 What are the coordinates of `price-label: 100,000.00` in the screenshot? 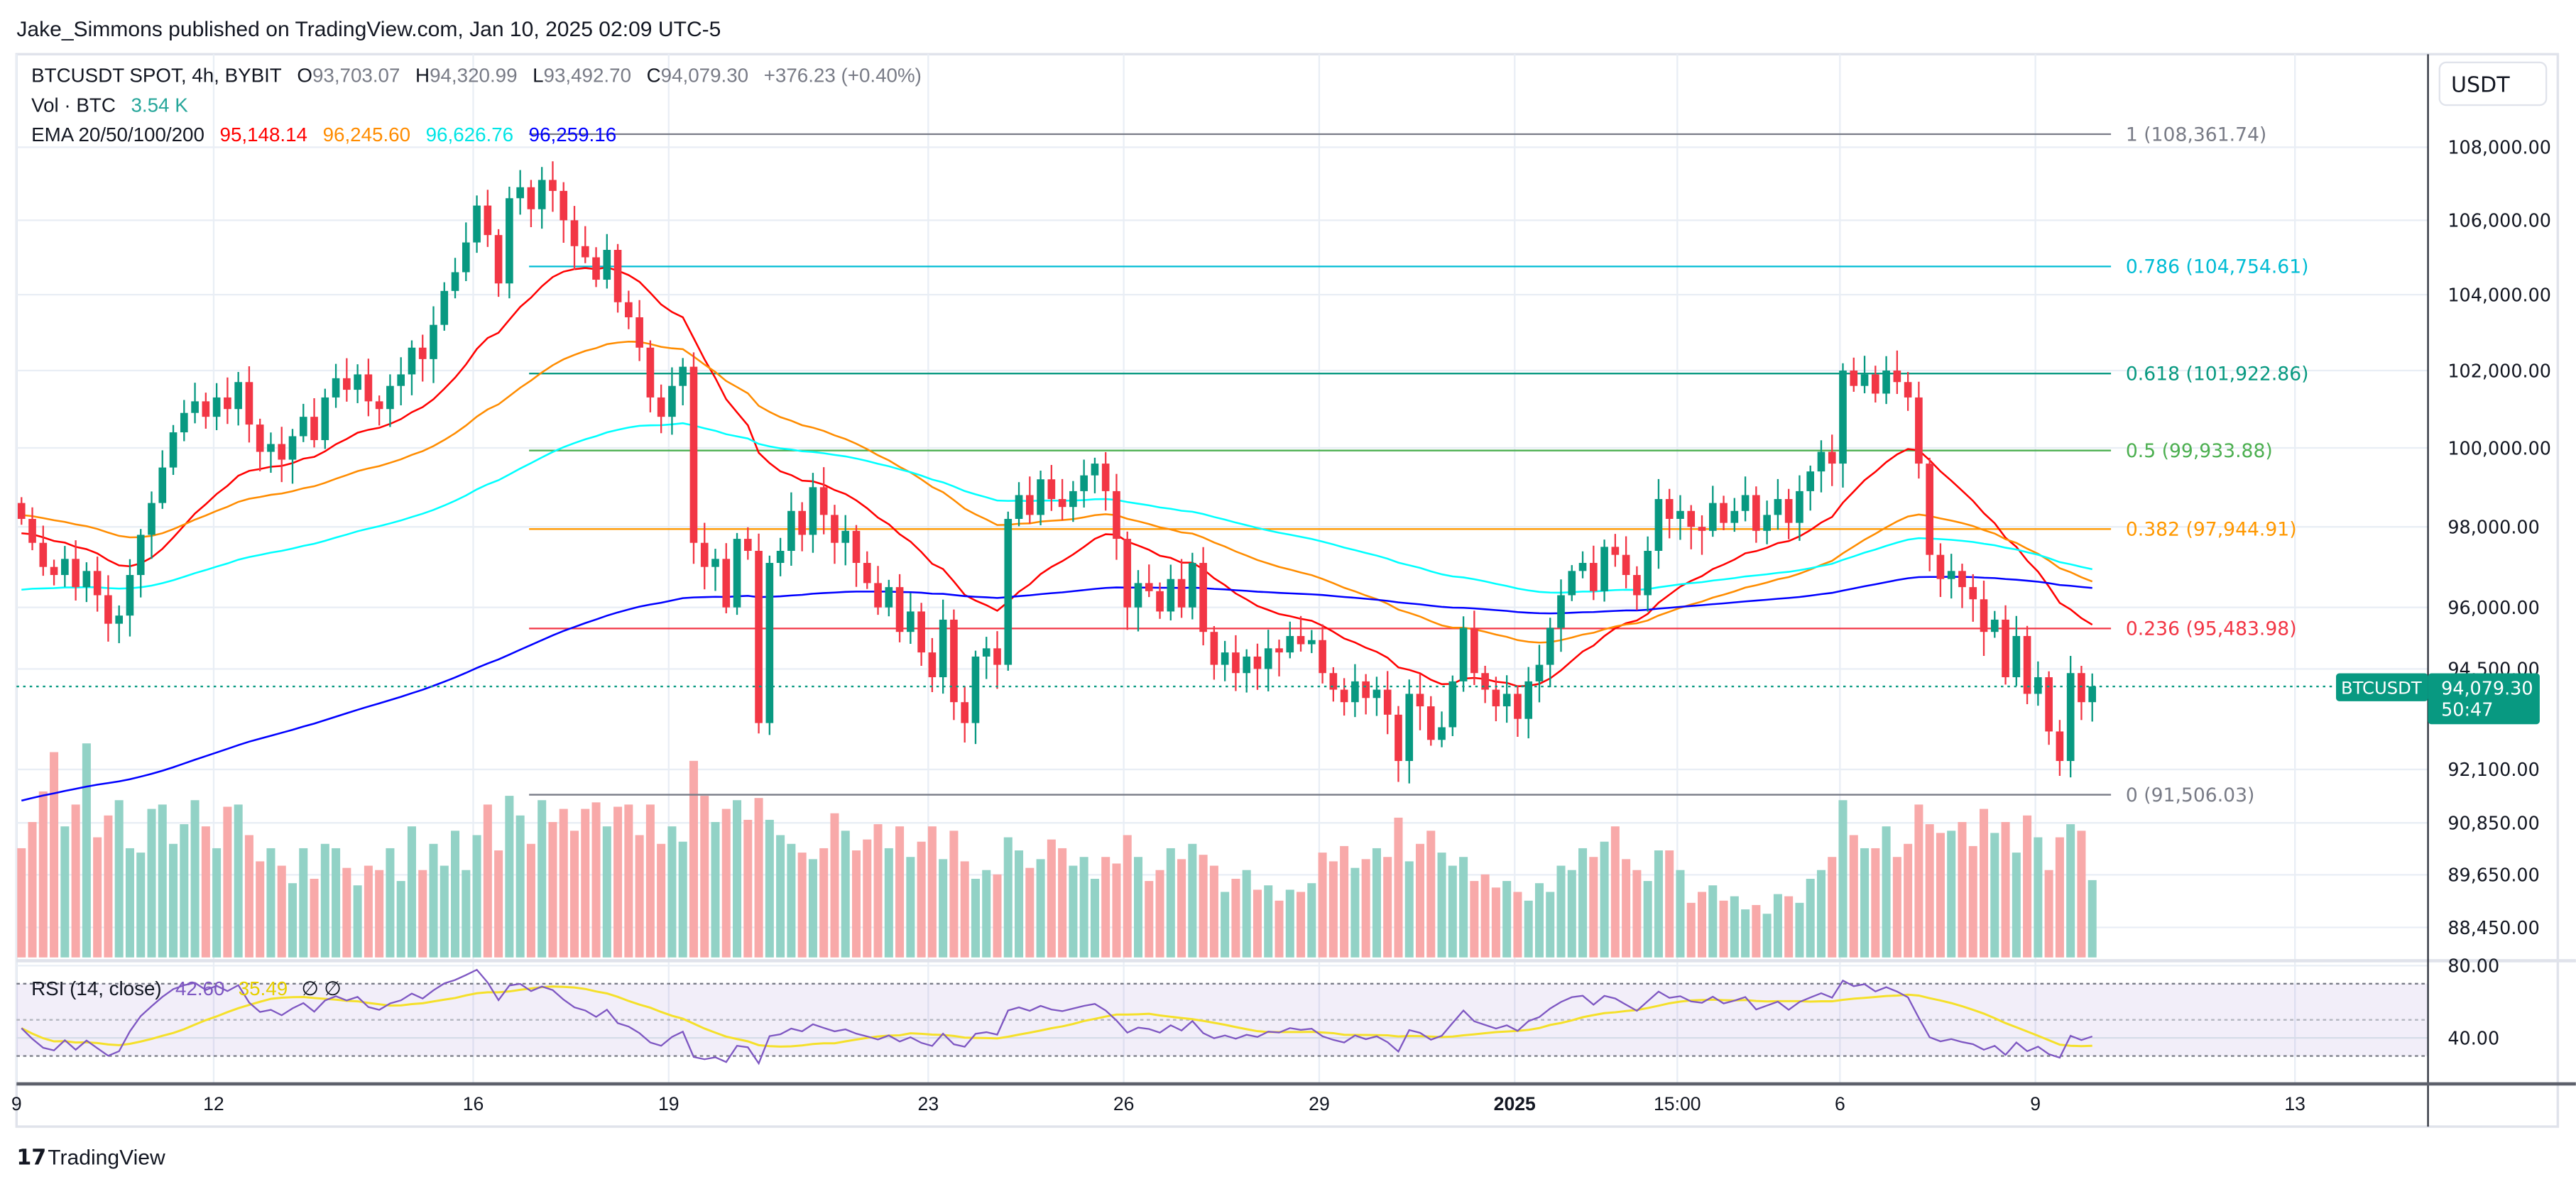 It's located at (2499, 448).